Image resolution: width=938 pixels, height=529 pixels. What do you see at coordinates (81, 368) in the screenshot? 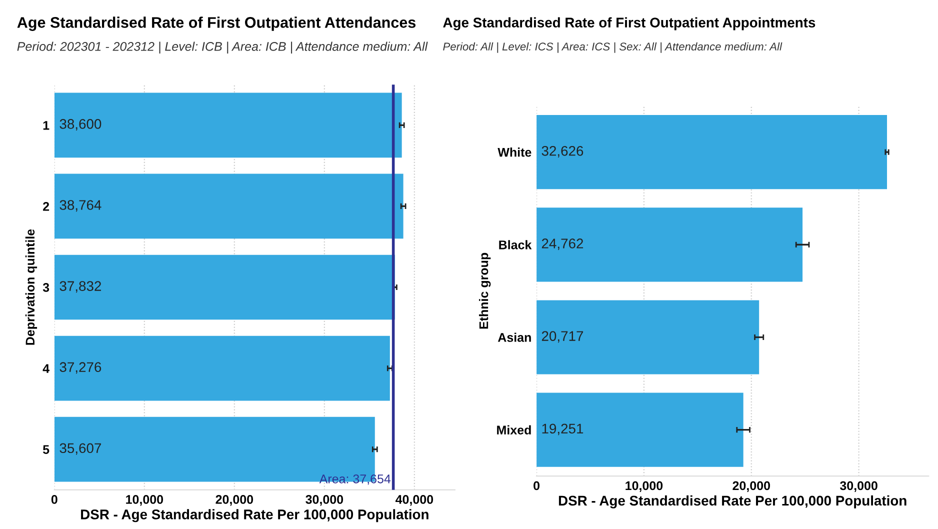
I see `data-label: 37,276` at bounding box center [81, 368].